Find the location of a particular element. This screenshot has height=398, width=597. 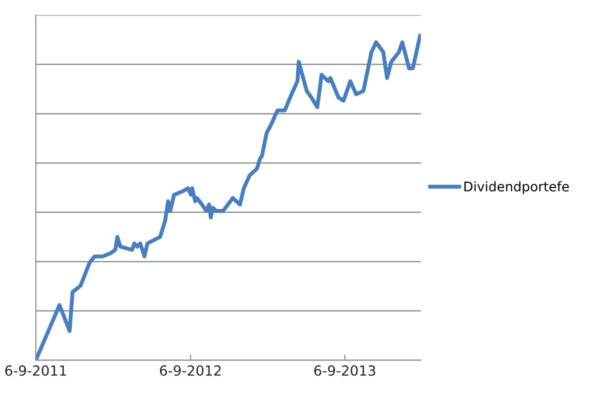

legend-label: Dividendportefe is located at coordinates (516, 187).